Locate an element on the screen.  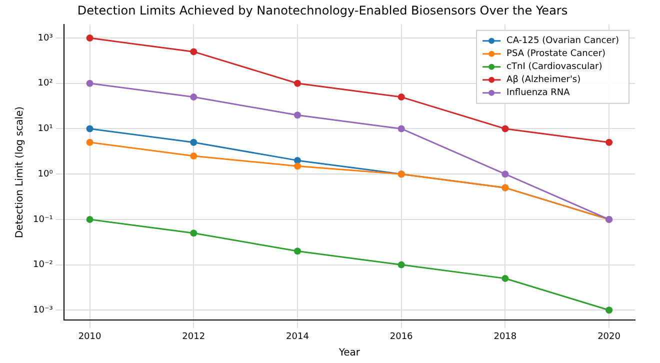
x-tick-label: 2014 is located at coordinates (298, 337).